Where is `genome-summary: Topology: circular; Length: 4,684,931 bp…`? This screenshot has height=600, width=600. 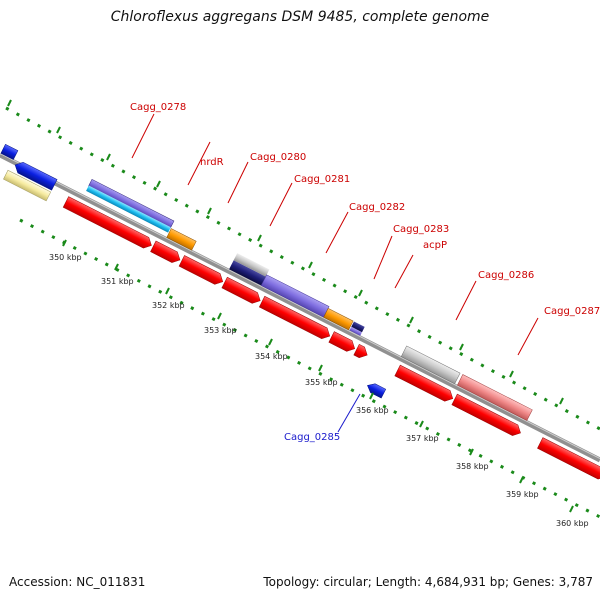
genome-summary: Topology: circular; Length: 4,684,931 bp… is located at coordinates (428, 582).